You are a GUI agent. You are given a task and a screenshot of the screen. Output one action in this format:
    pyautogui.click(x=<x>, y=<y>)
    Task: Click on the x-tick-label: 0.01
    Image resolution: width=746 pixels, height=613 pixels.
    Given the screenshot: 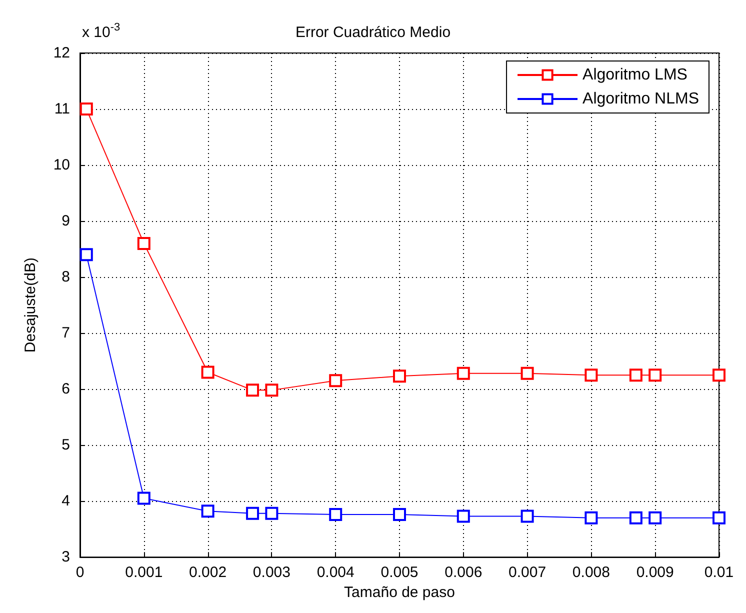 What is the action you would take?
    pyautogui.click(x=719, y=573)
    